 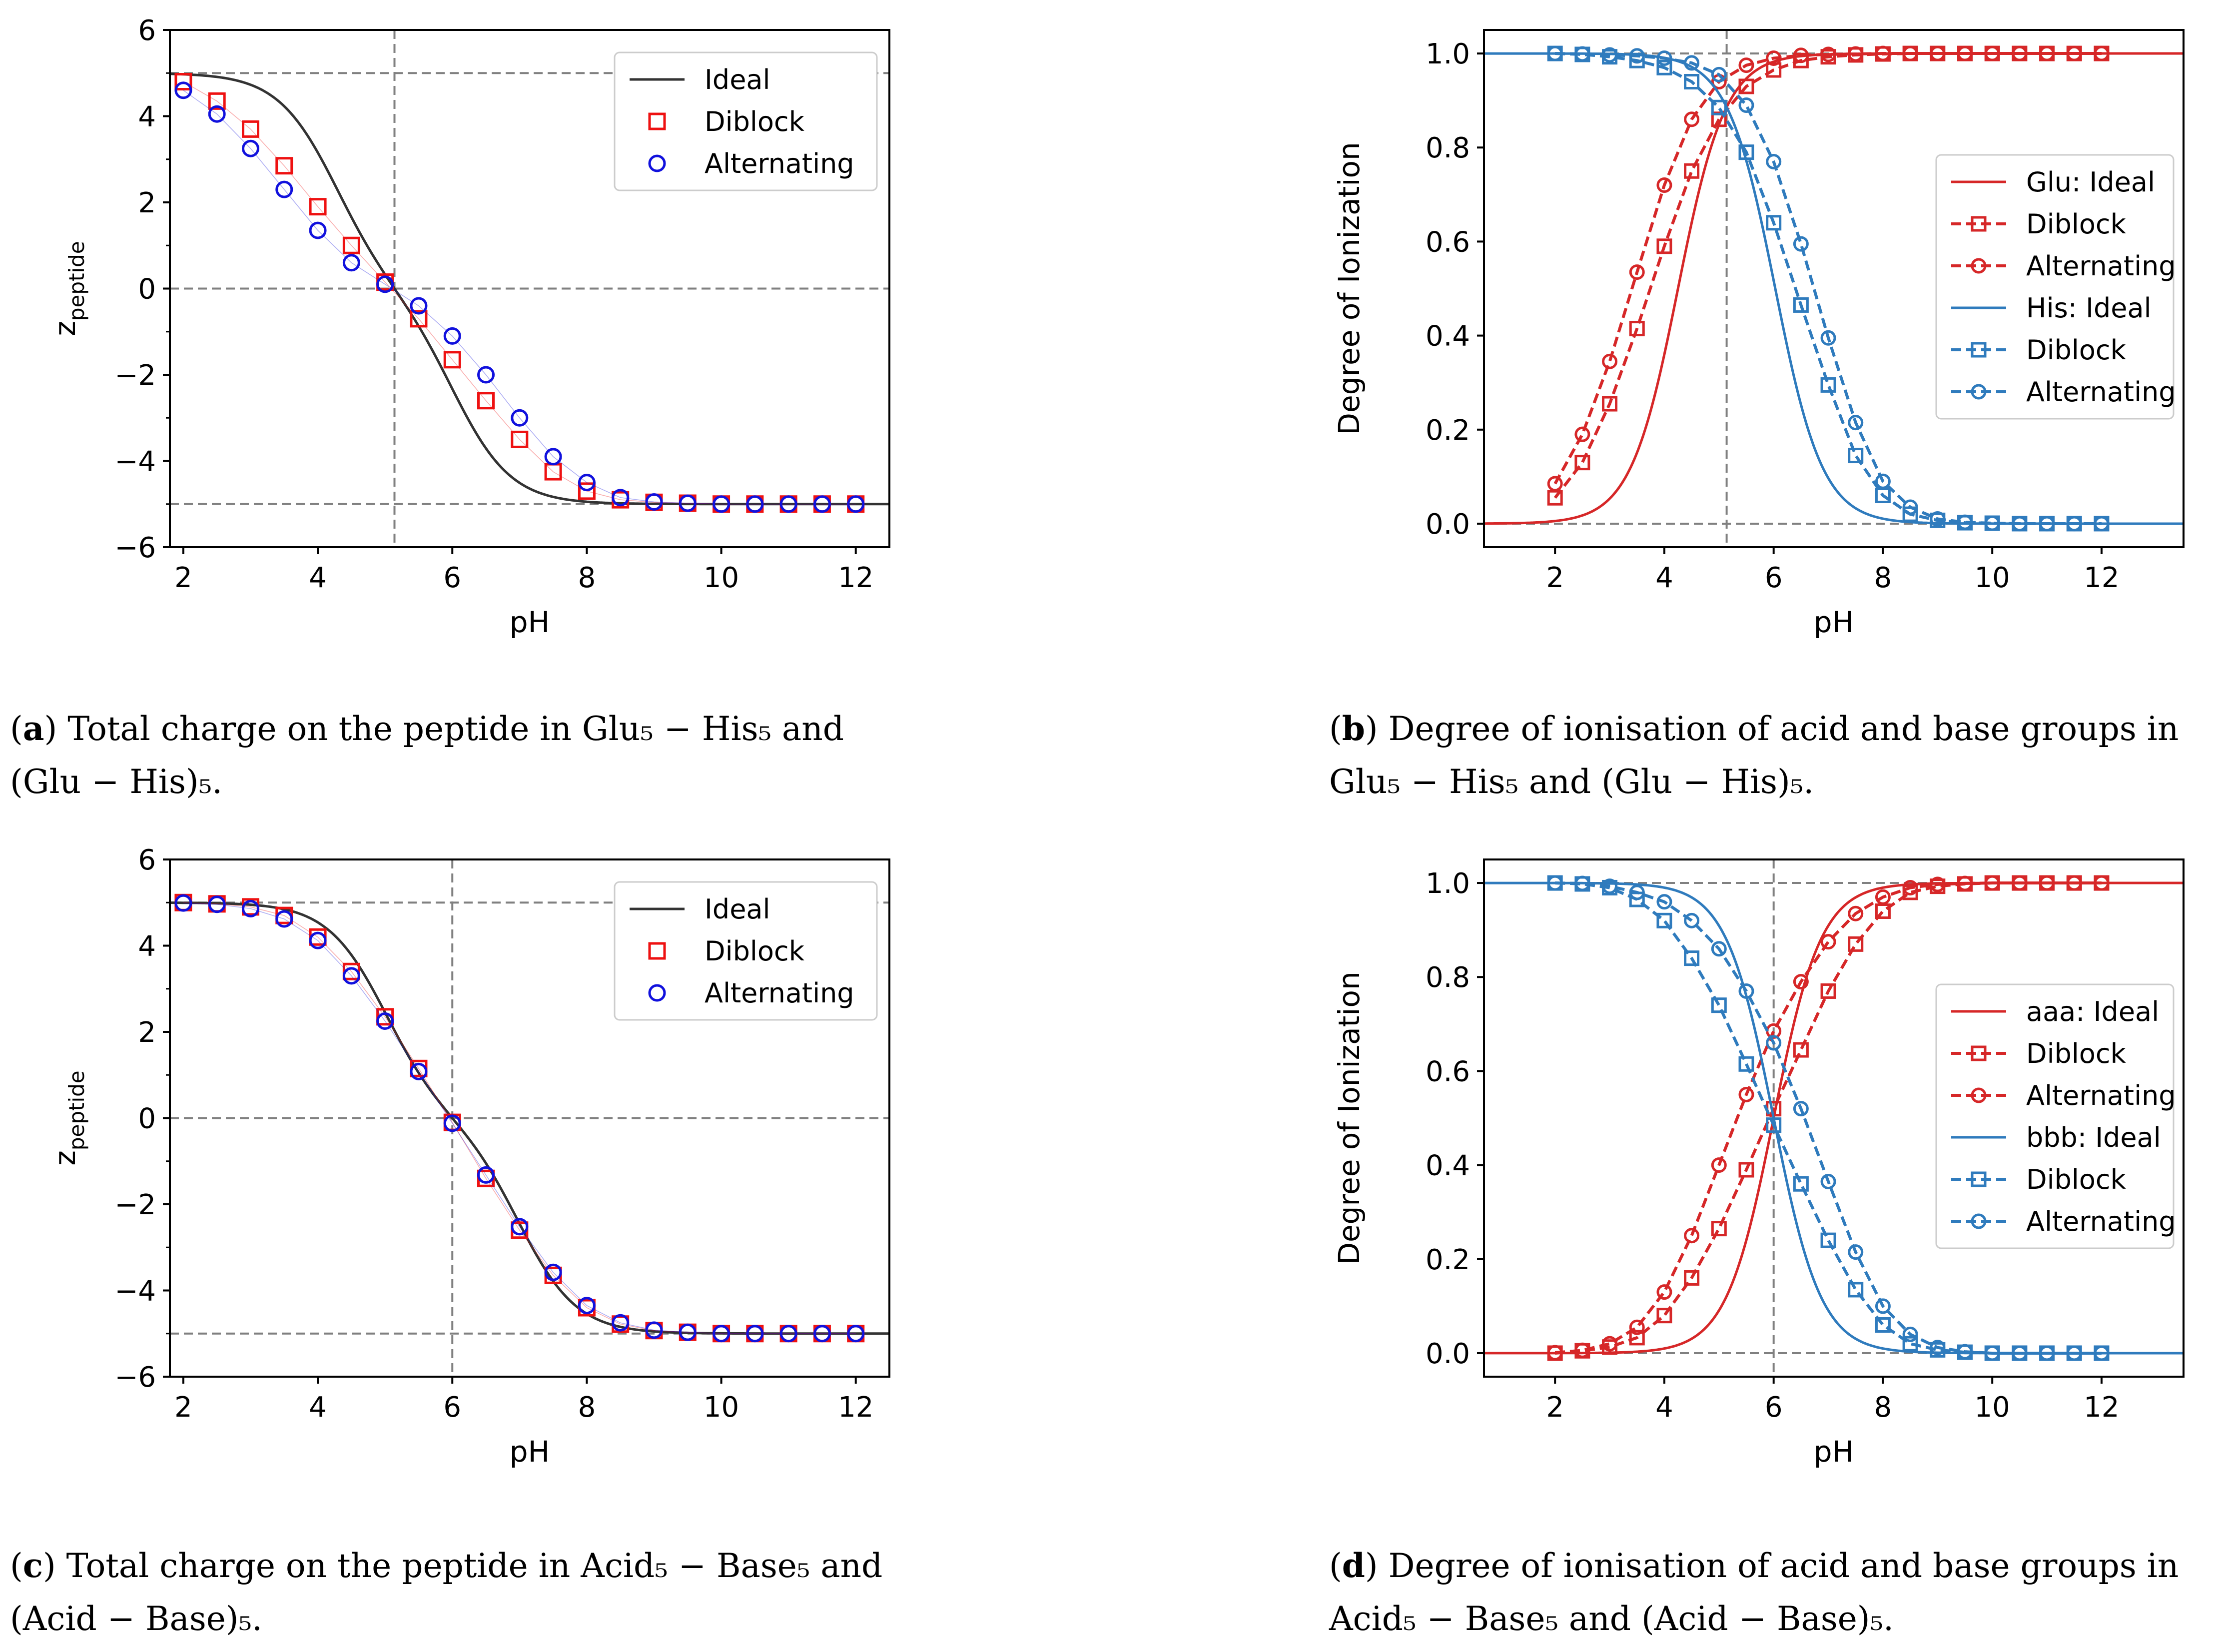 What do you see at coordinates (147, 117) in the screenshot?
I see `y-tick-label: 4` at bounding box center [147, 117].